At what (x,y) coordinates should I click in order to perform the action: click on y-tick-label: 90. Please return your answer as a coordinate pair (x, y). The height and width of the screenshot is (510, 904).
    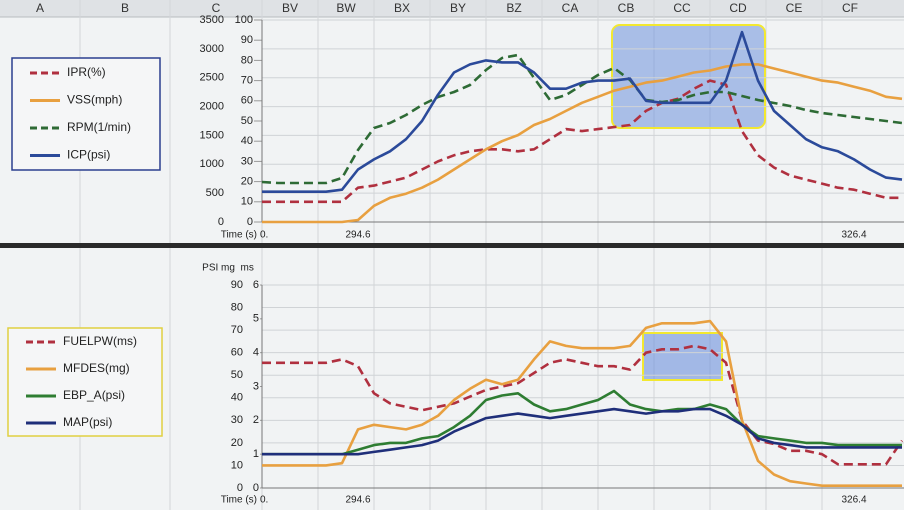
    Looking at the image, I should click on (237, 285).